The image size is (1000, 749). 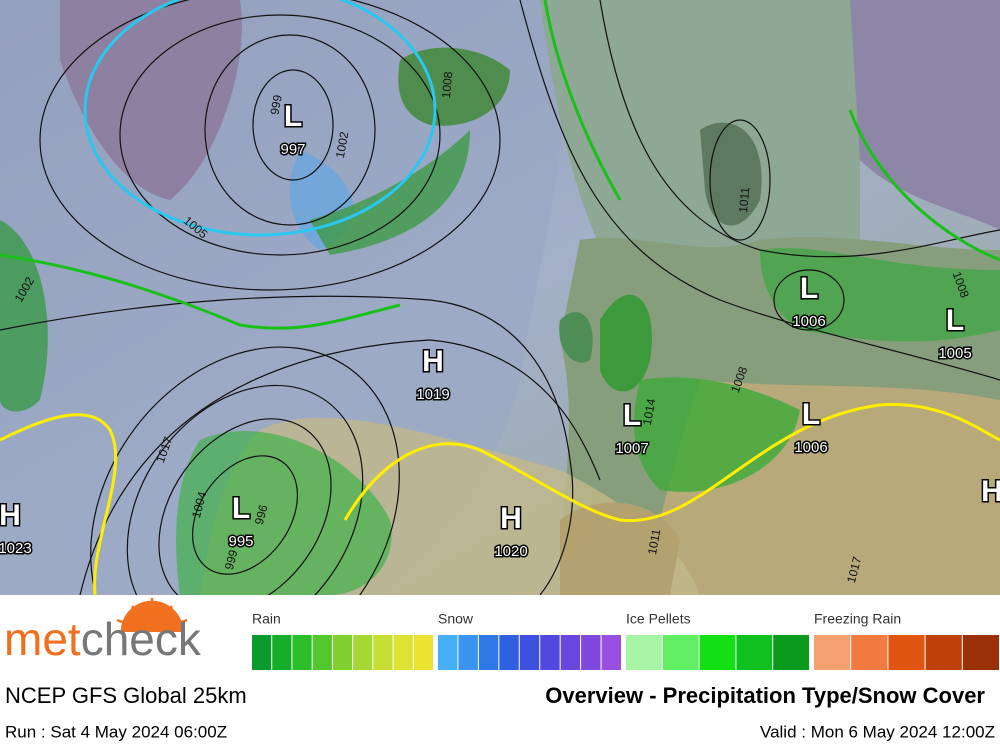 What do you see at coordinates (342, 144) in the screenshot?
I see `isobar-label: 1002` at bounding box center [342, 144].